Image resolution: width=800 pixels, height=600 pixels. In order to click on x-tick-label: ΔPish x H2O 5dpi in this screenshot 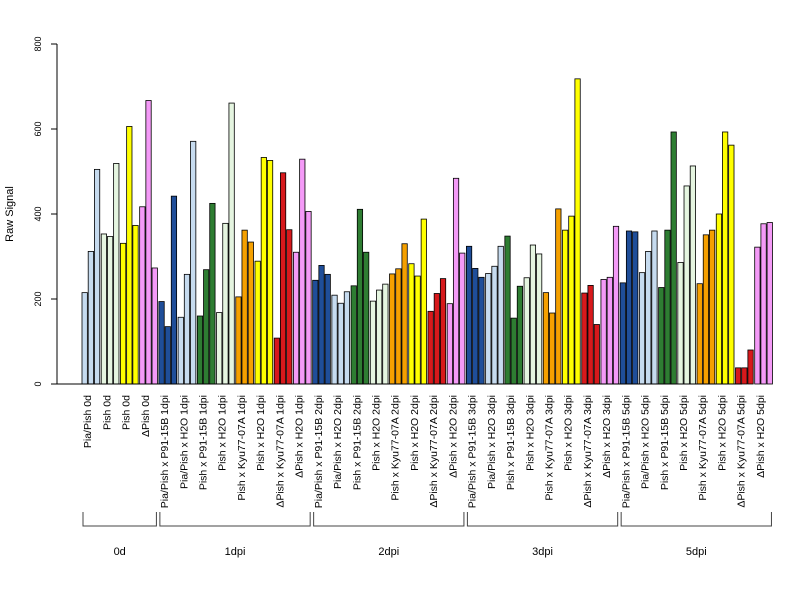, I will do `click(761, 436)`.